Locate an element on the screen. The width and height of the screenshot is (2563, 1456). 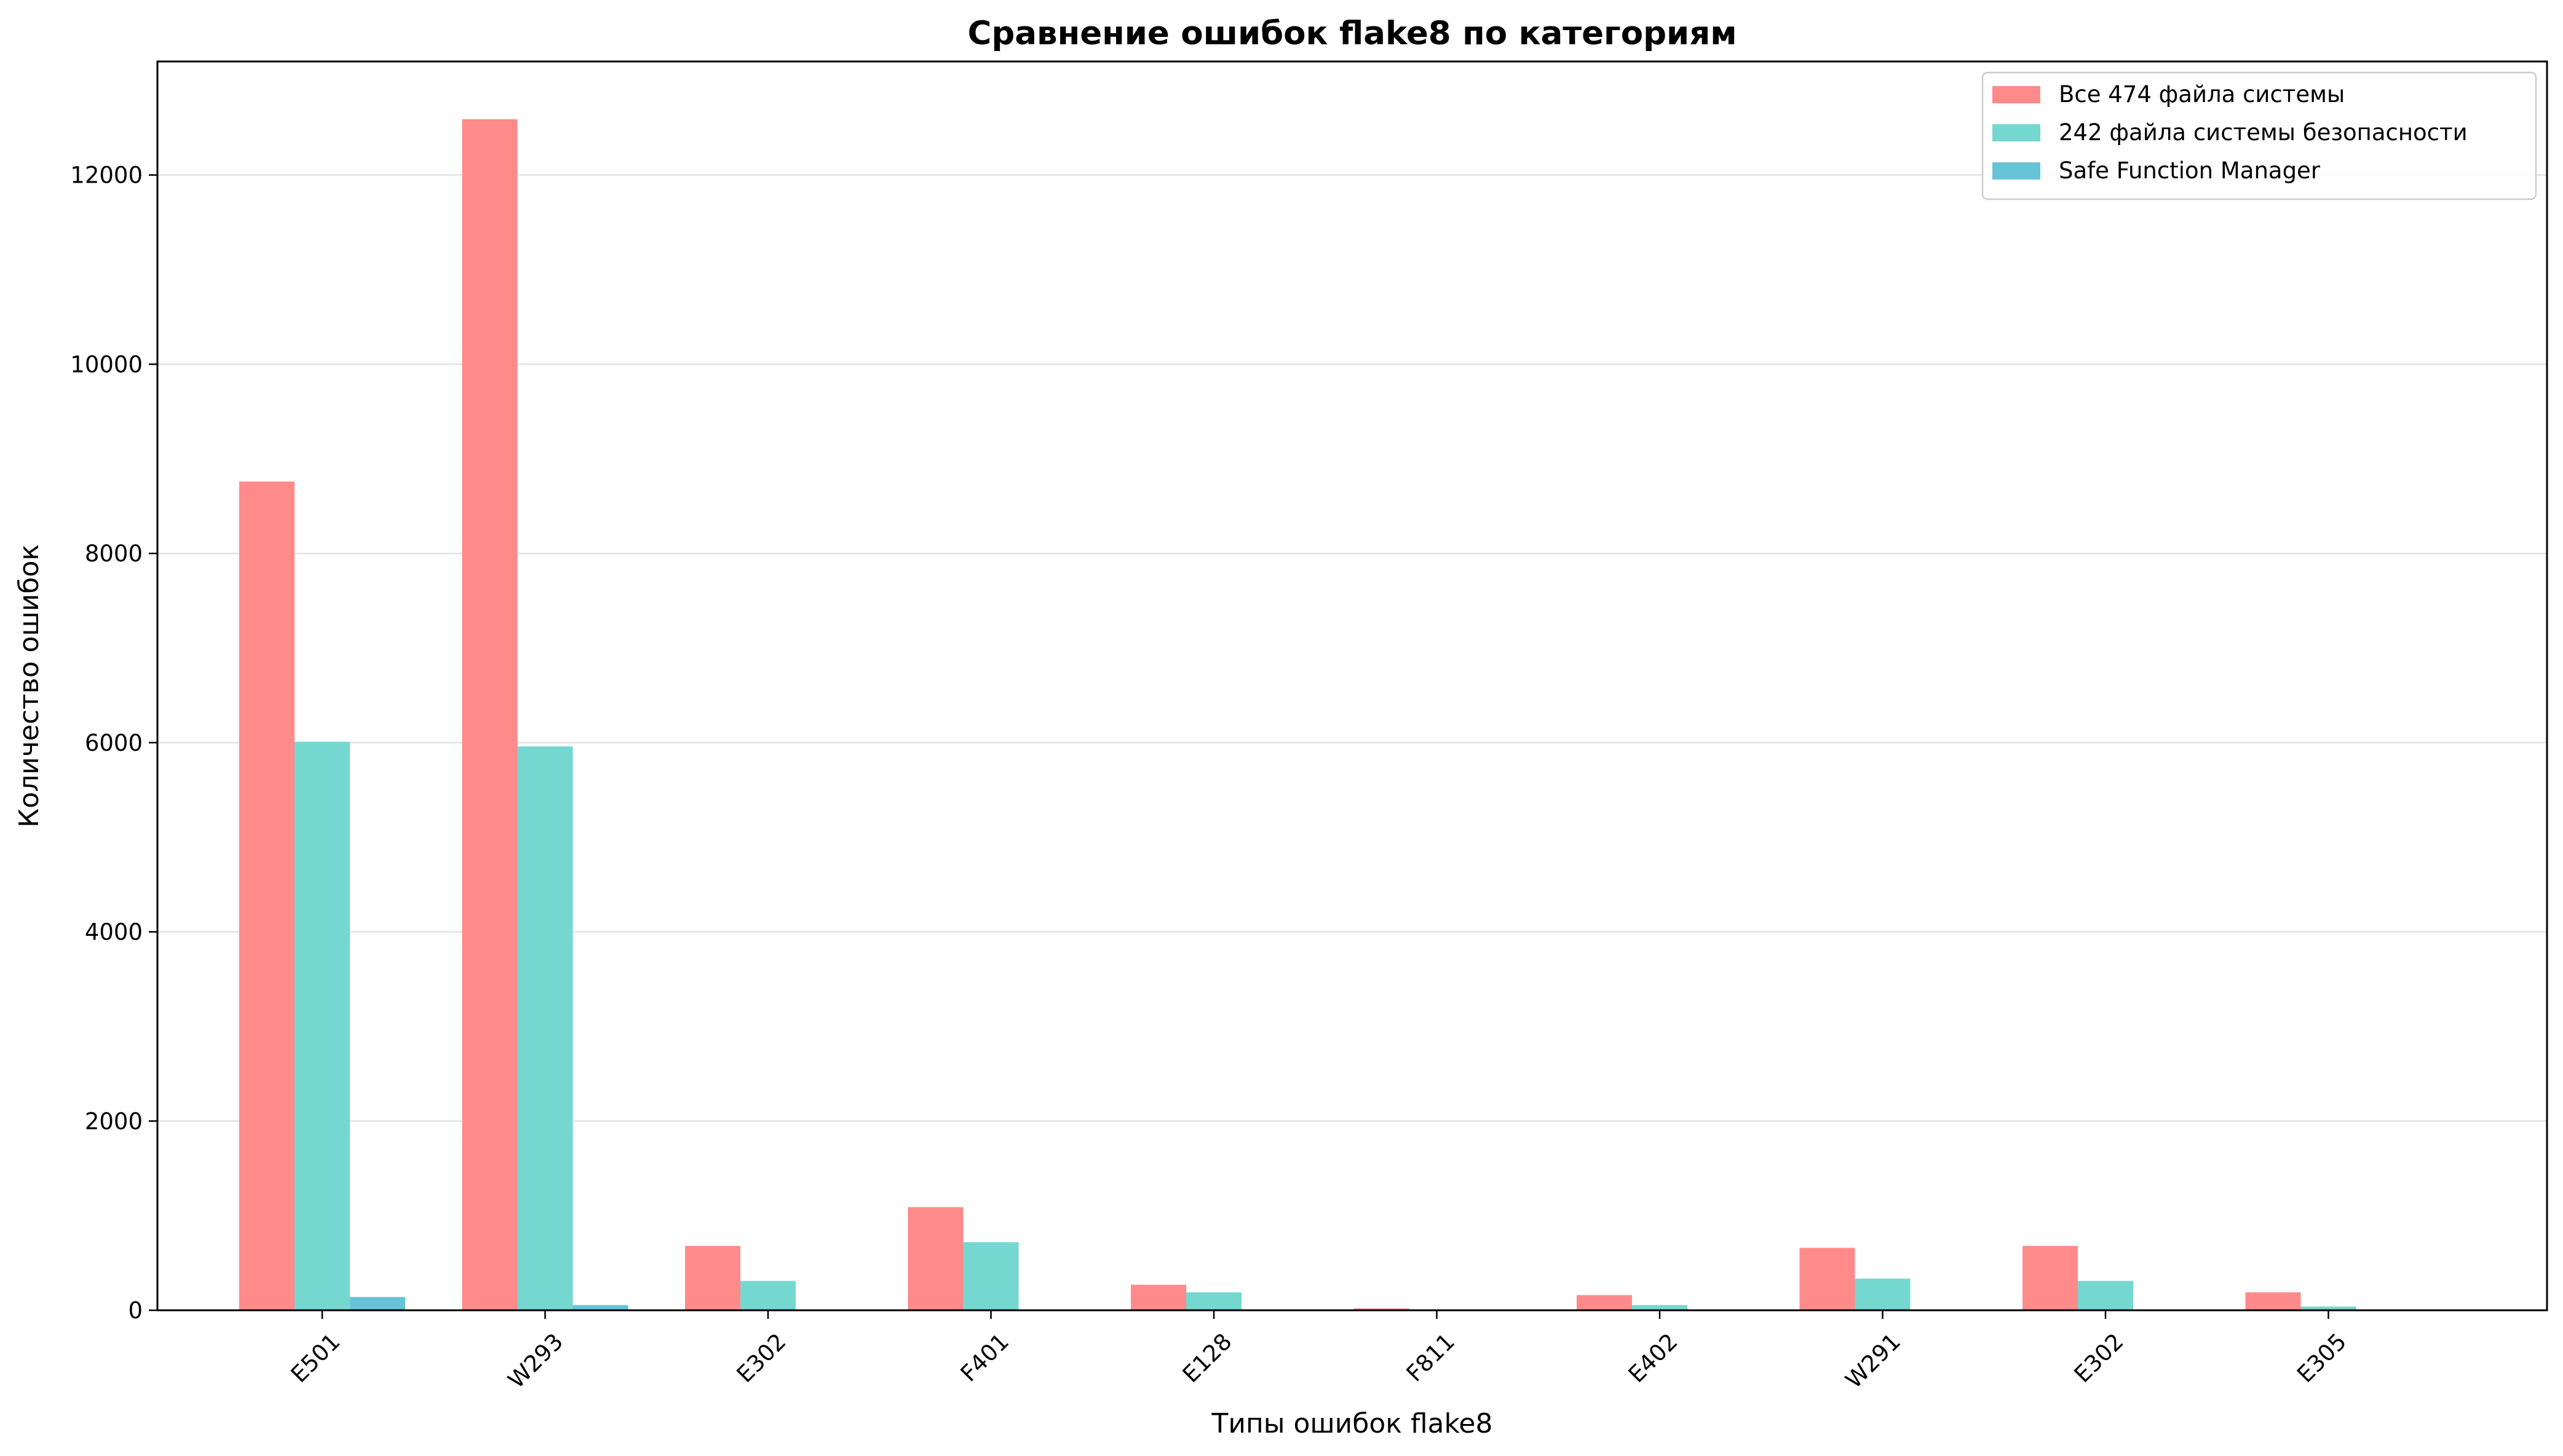
bar-2-e305 is located at coordinates (2328, 1308).